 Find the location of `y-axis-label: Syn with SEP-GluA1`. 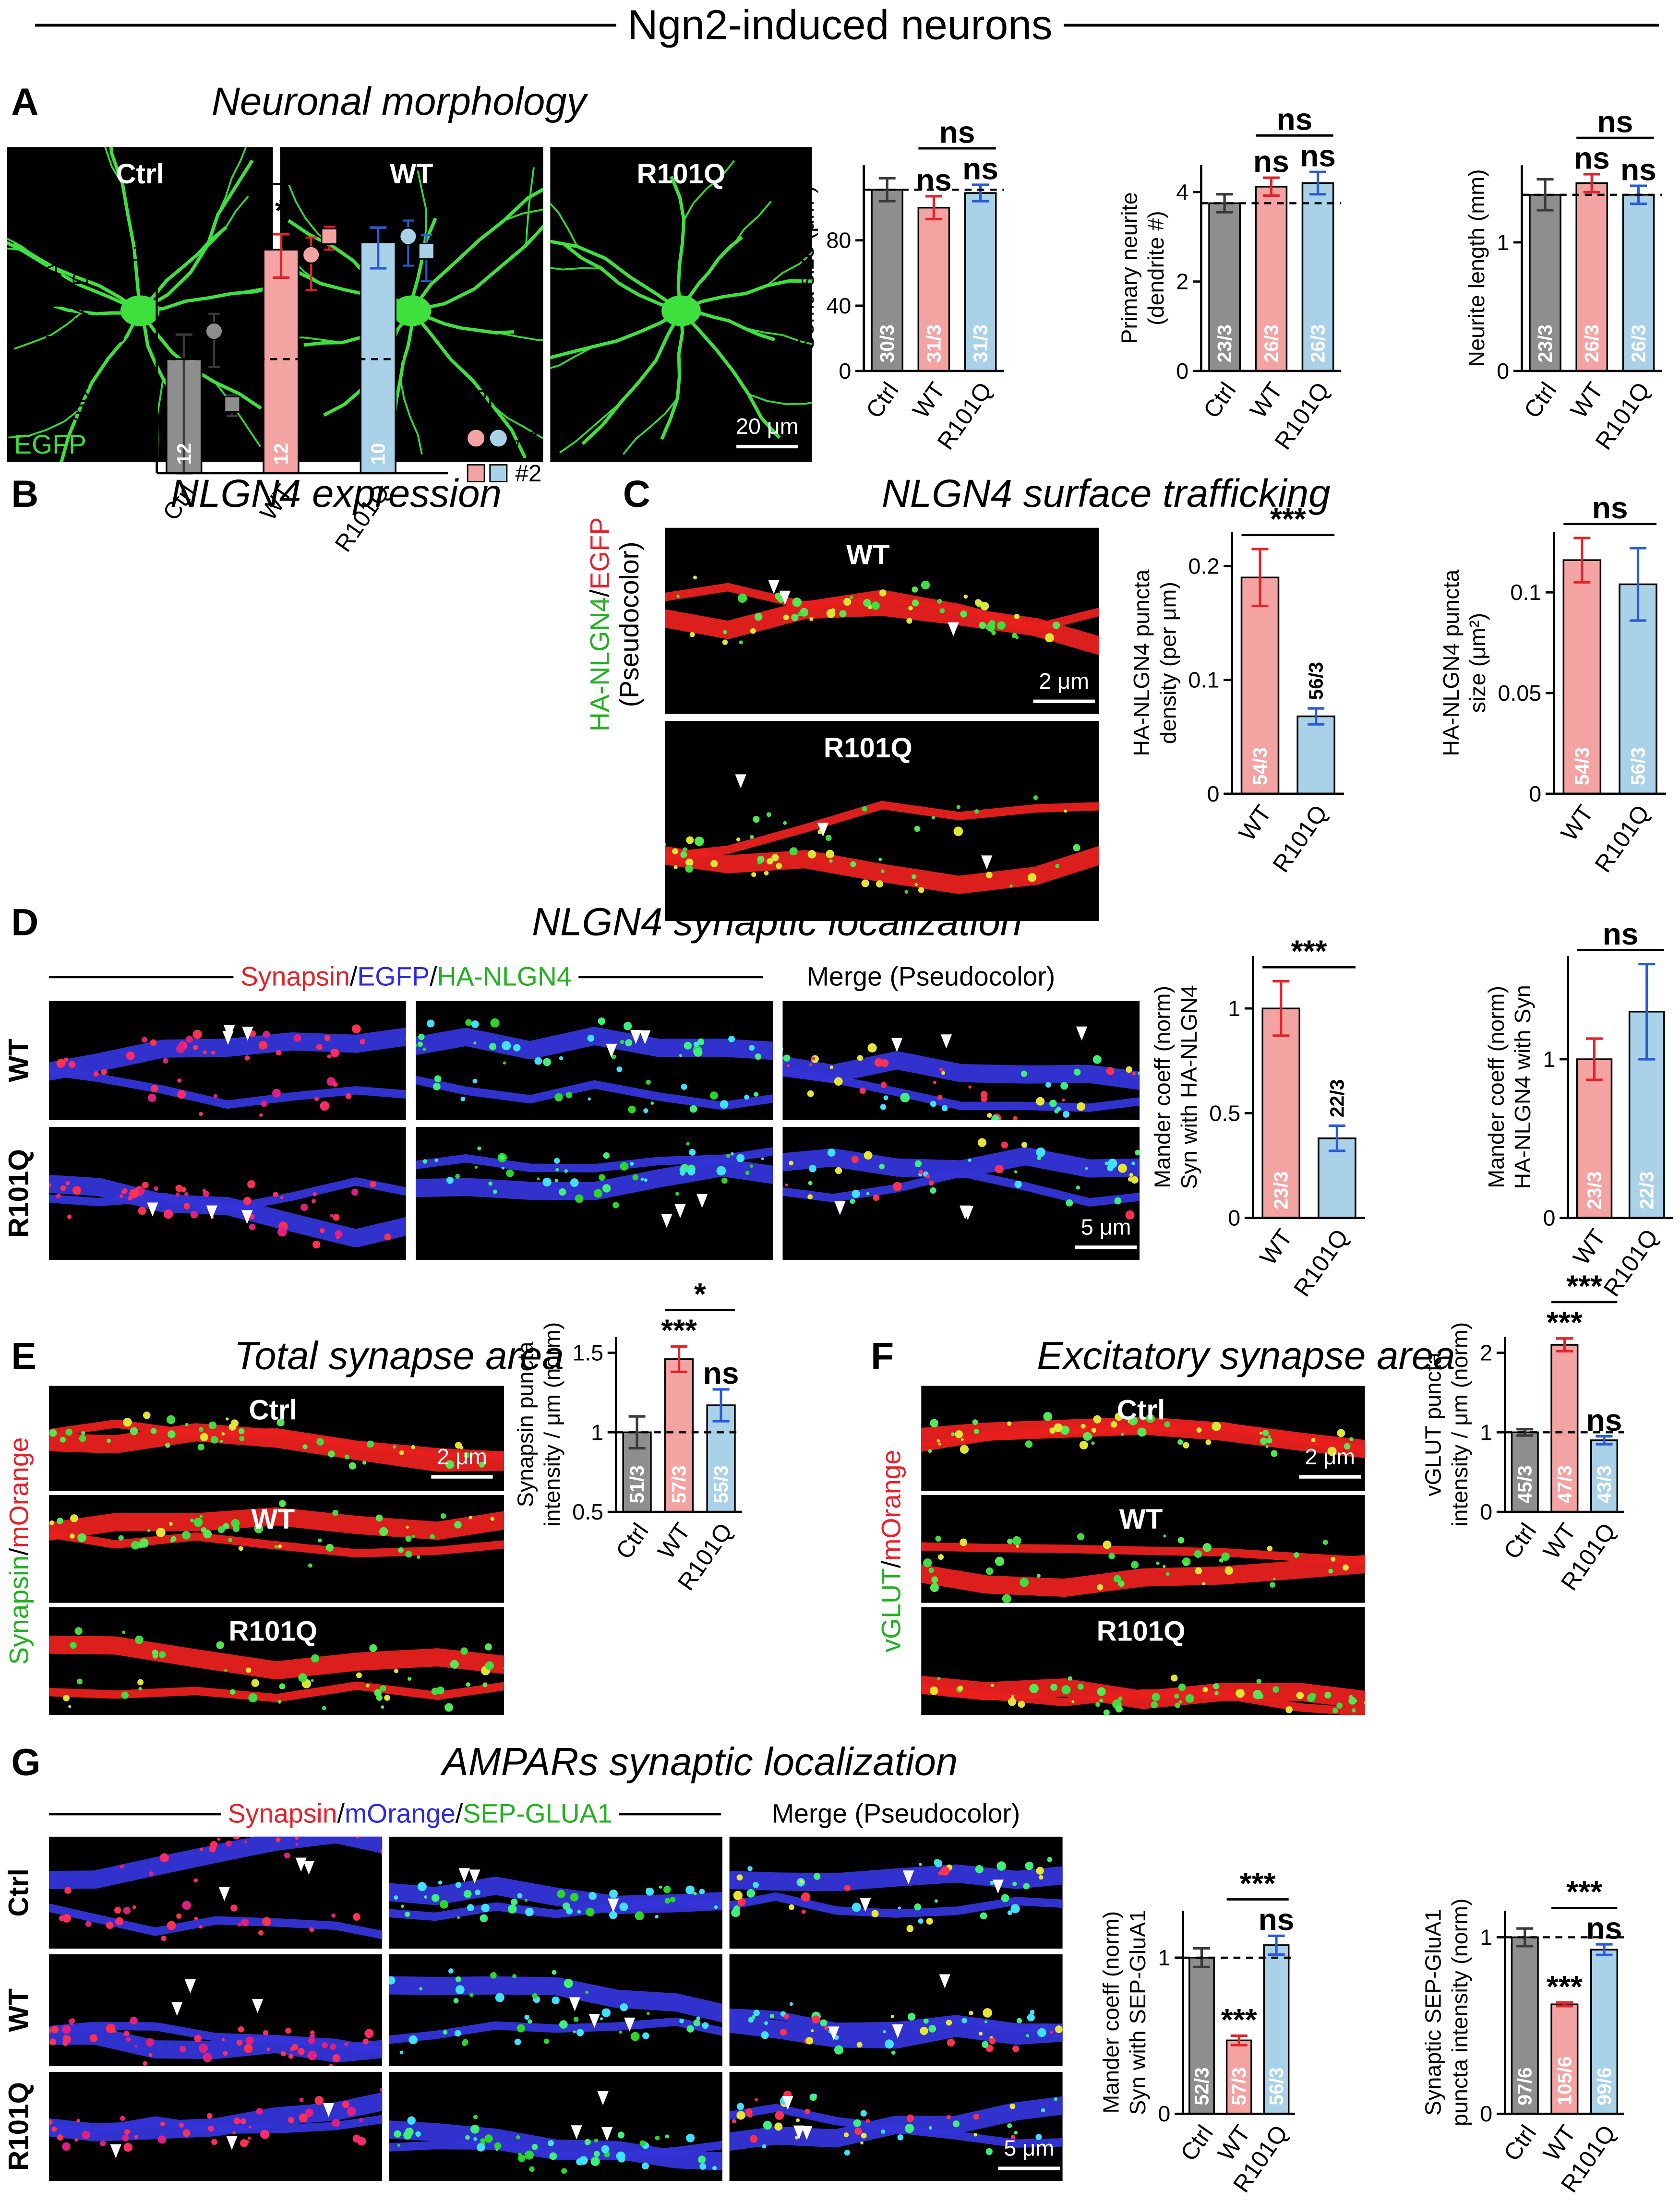

y-axis-label: Syn with SEP-GluA1 is located at coordinates (1137, 2012).